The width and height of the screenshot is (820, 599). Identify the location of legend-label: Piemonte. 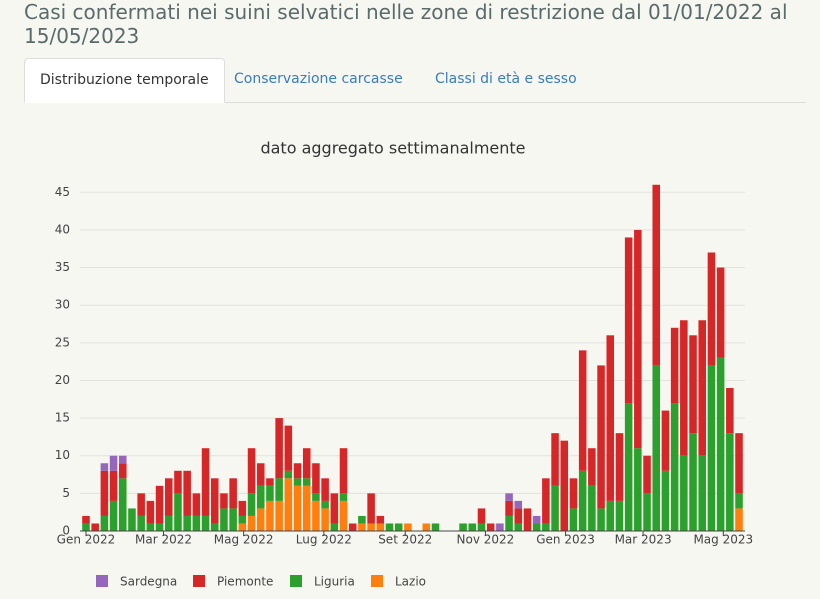
(245, 582).